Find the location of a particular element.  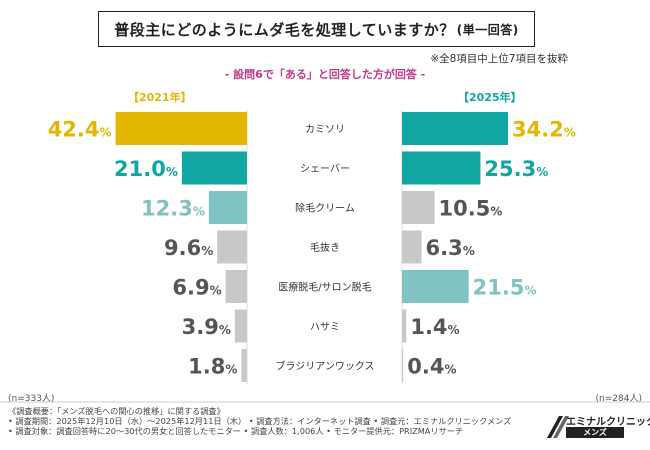

value-label-2021: 9.6% is located at coordinates (188, 248).